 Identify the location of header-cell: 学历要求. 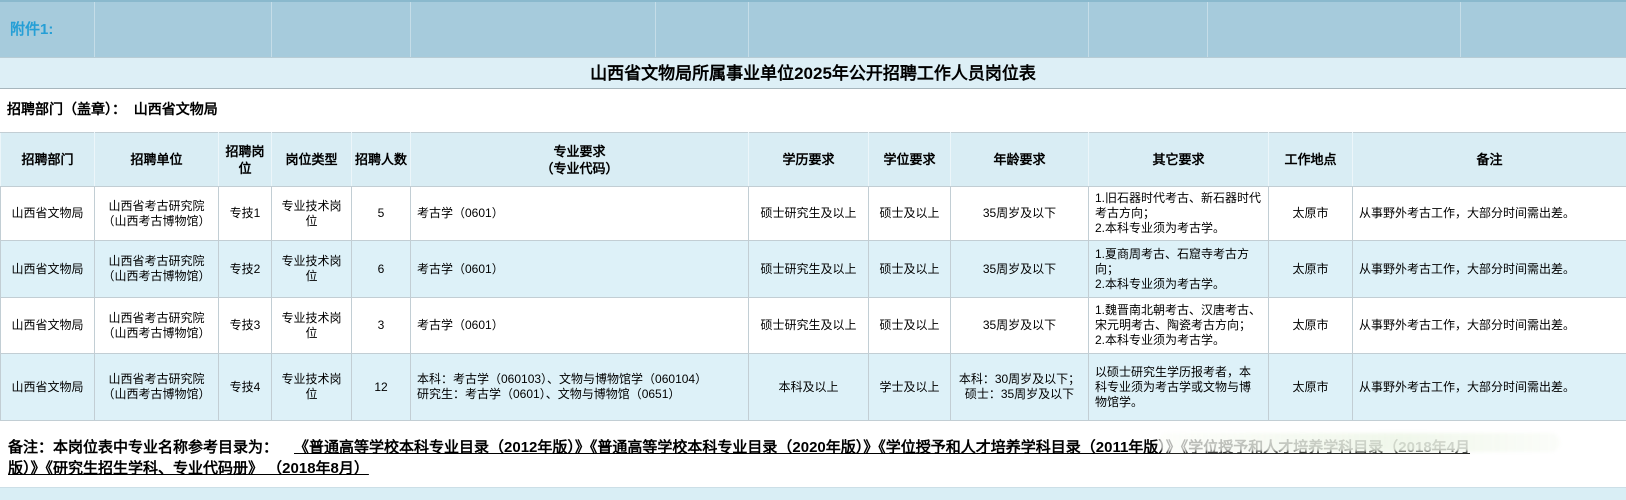
(808, 159).